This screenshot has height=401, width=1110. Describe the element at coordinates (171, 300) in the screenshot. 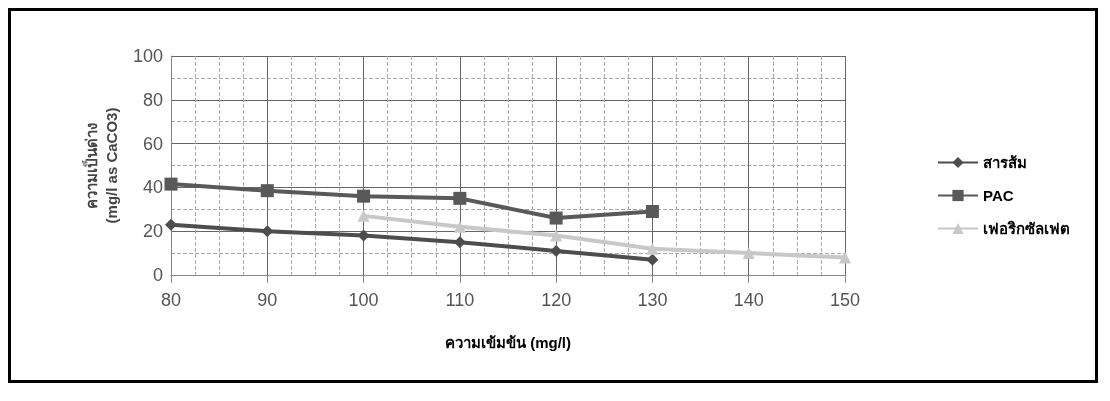

I see `x-tick-label: 80` at that location.